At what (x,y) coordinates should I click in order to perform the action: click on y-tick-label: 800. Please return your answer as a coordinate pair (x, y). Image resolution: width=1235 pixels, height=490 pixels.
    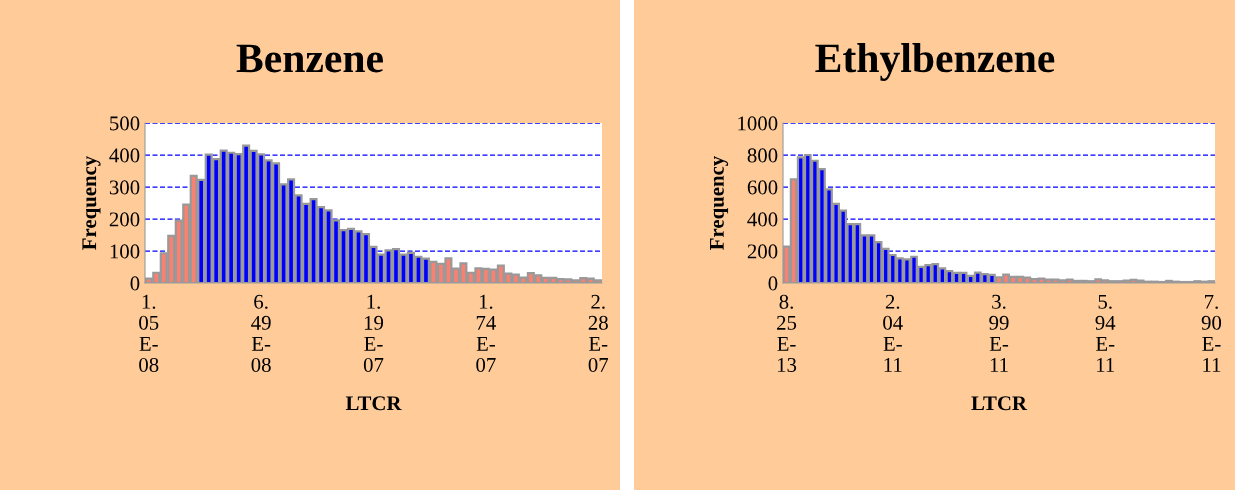
    Looking at the image, I should click on (762, 155).